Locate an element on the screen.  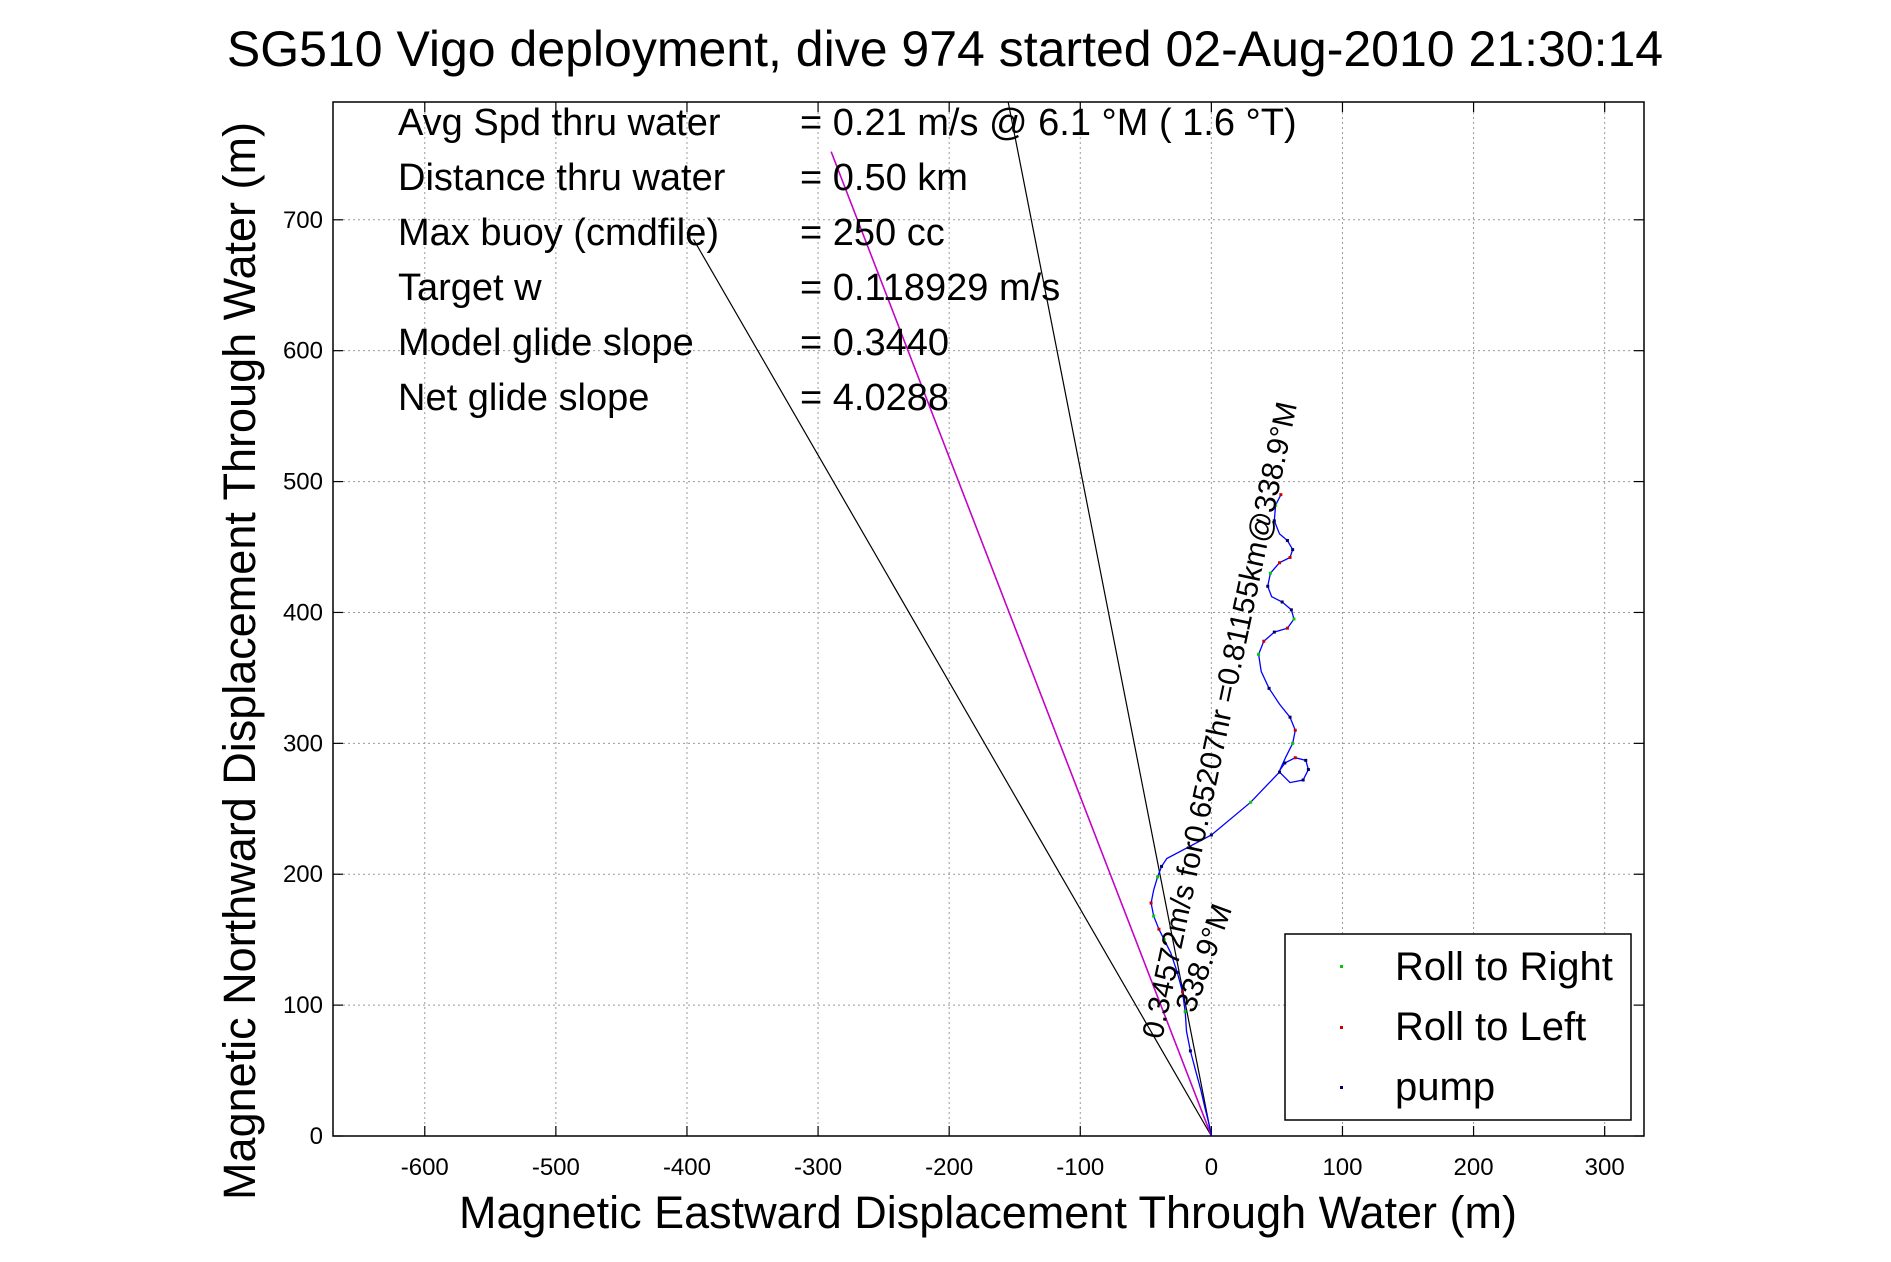
legend-roll-right: Roll to Right is located at coordinates (1504, 967).